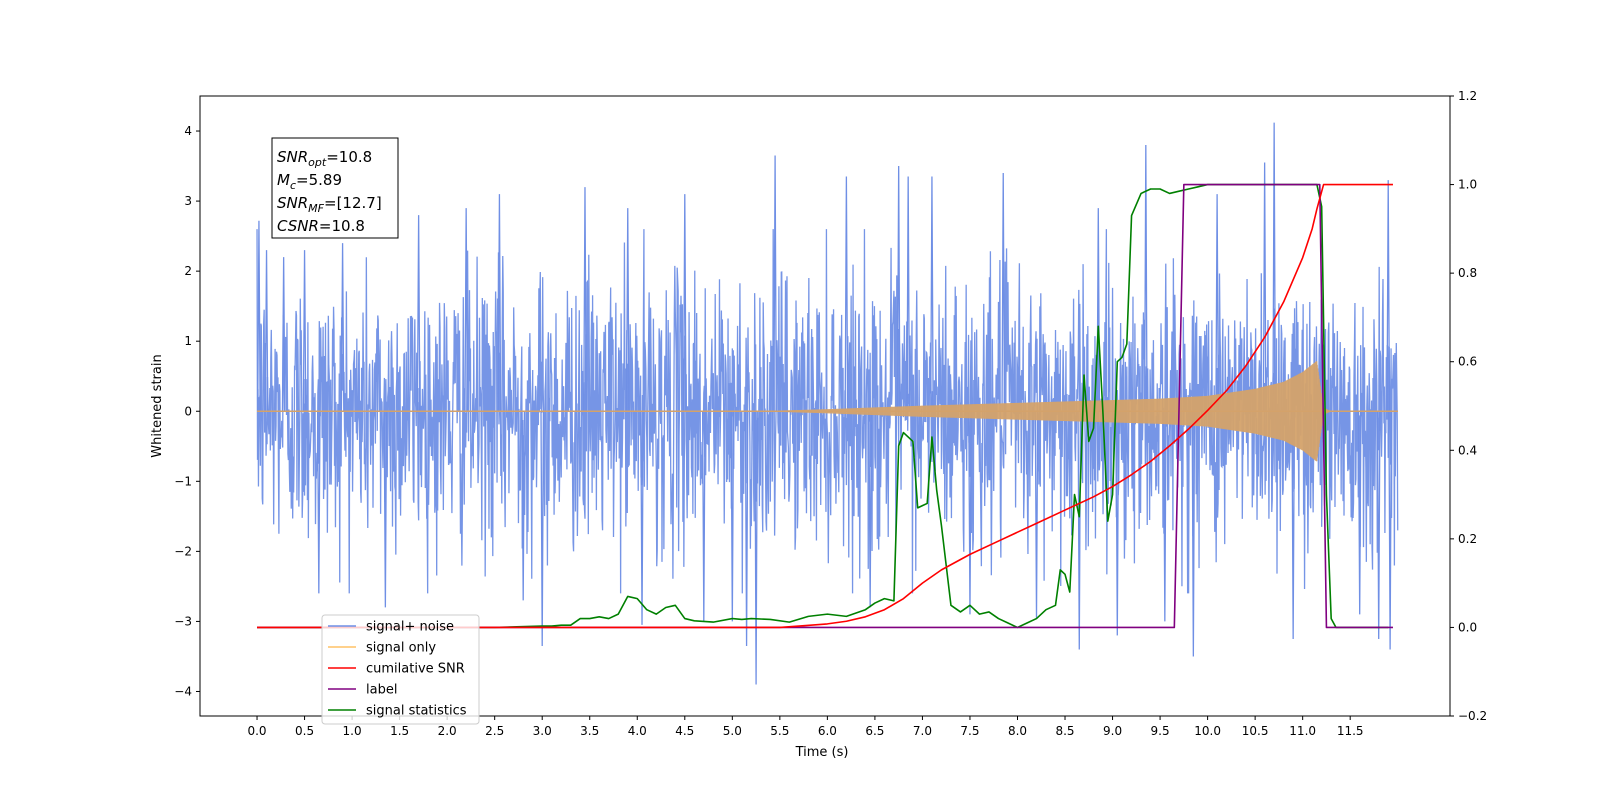  Describe the element at coordinates (1472, 716) in the screenshot. I see `y-right-tick-label: −0.2` at that location.